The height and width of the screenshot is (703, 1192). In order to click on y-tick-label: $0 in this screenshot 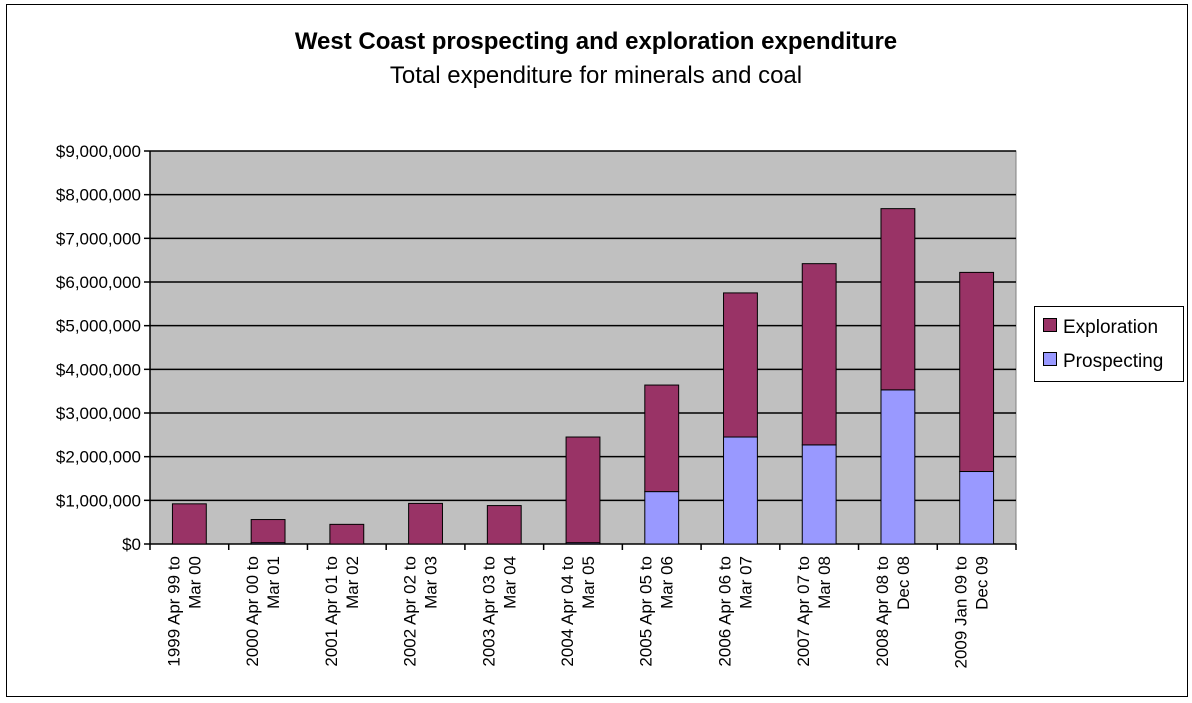, I will do `click(131, 544)`.